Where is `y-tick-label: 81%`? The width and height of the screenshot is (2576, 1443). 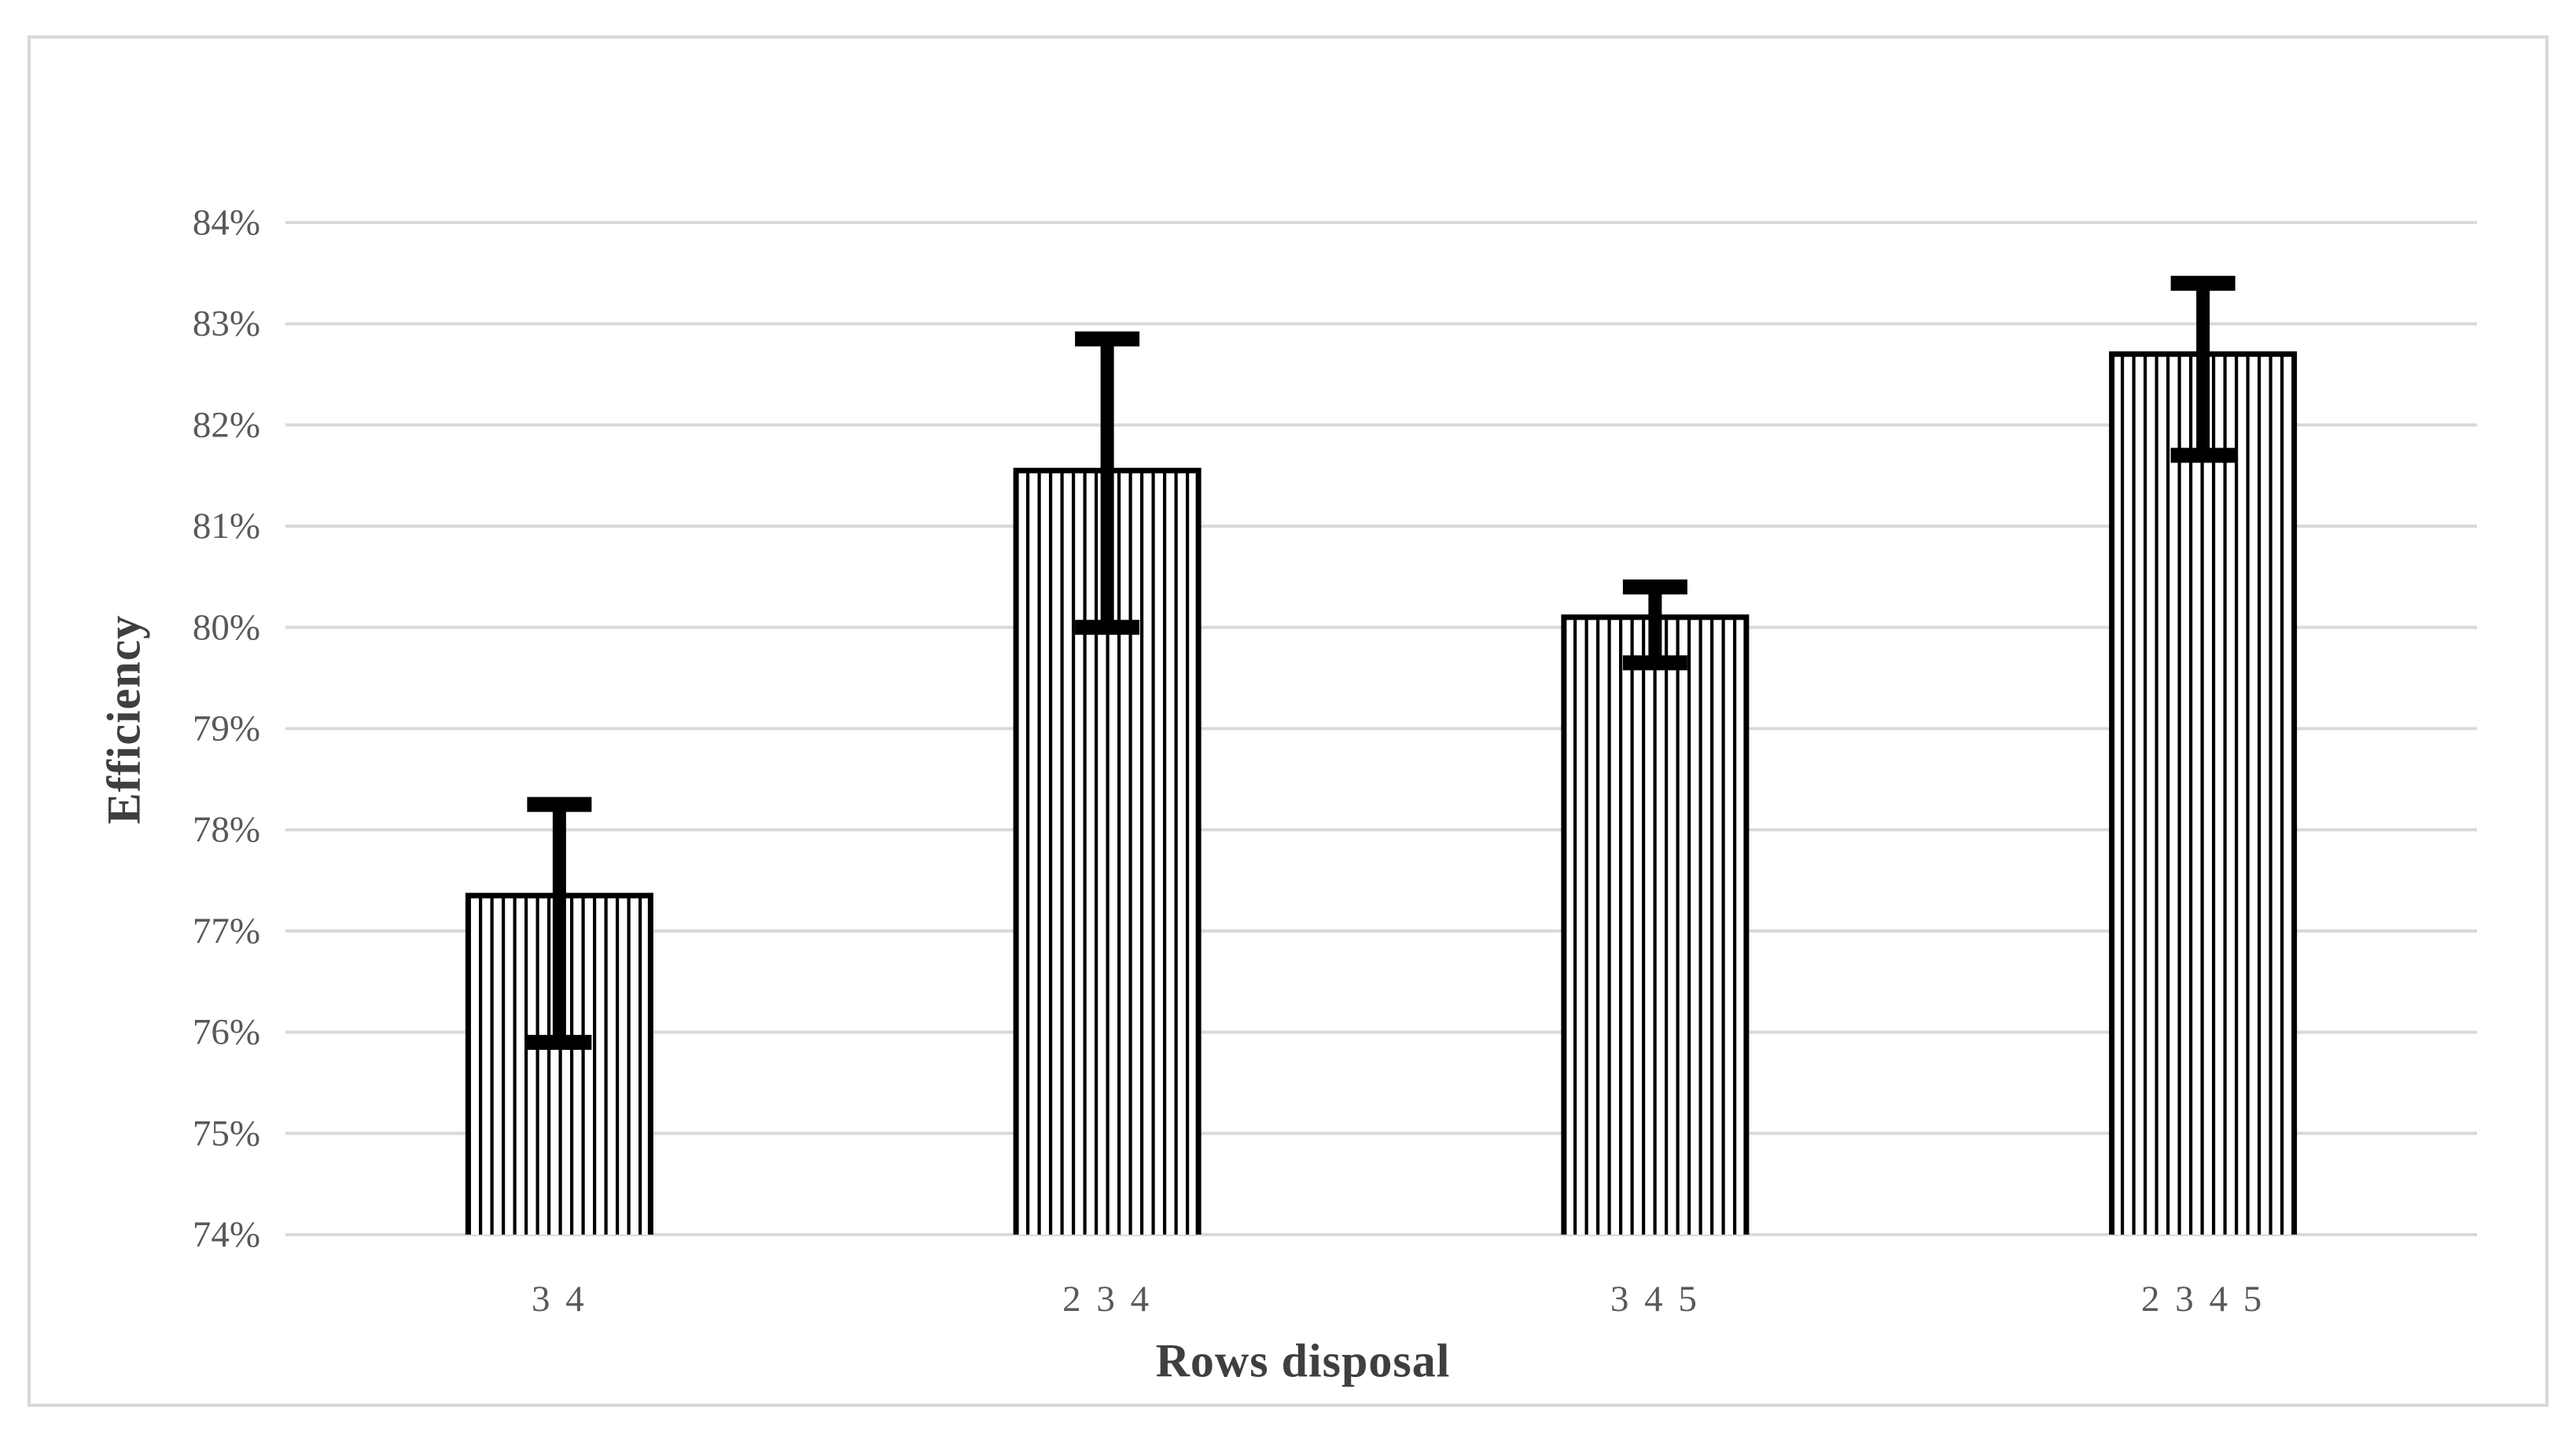 y-tick-label: 81% is located at coordinates (227, 526).